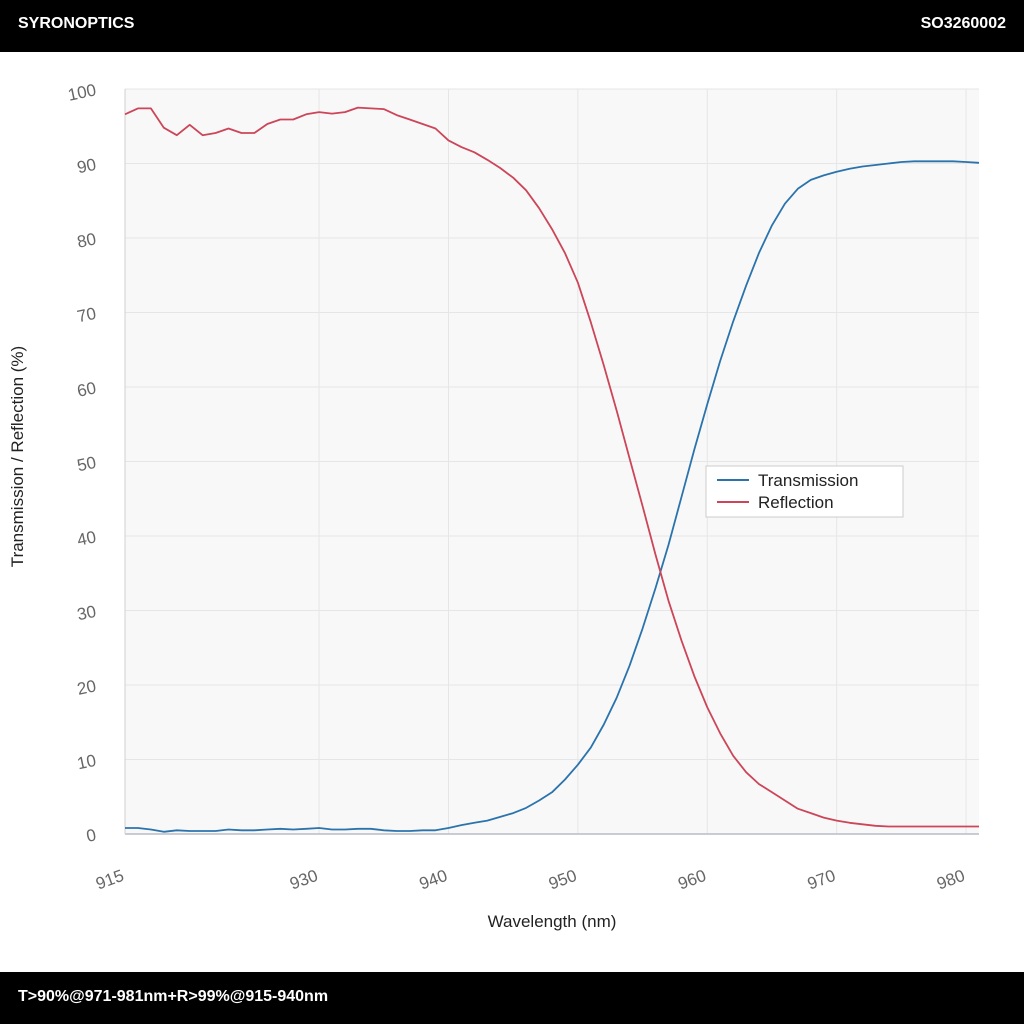 The height and width of the screenshot is (1024, 1024). Describe the element at coordinates (86, 315) in the screenshot. I see `y-tick-label: 70` at that location.